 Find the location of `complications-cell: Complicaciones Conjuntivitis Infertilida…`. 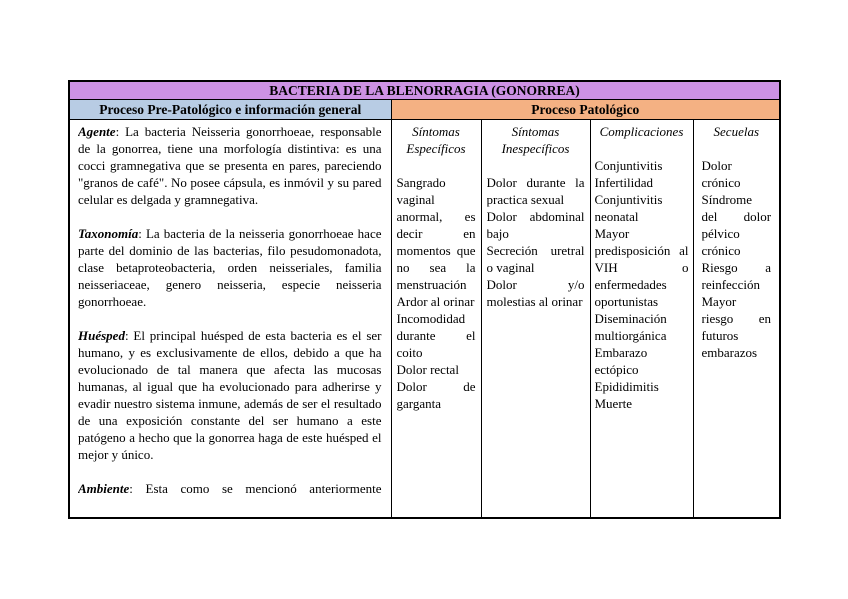

complications-cell: Complicaciones Conjuntivitis Infertilida… is located at coordinates (641, 319).